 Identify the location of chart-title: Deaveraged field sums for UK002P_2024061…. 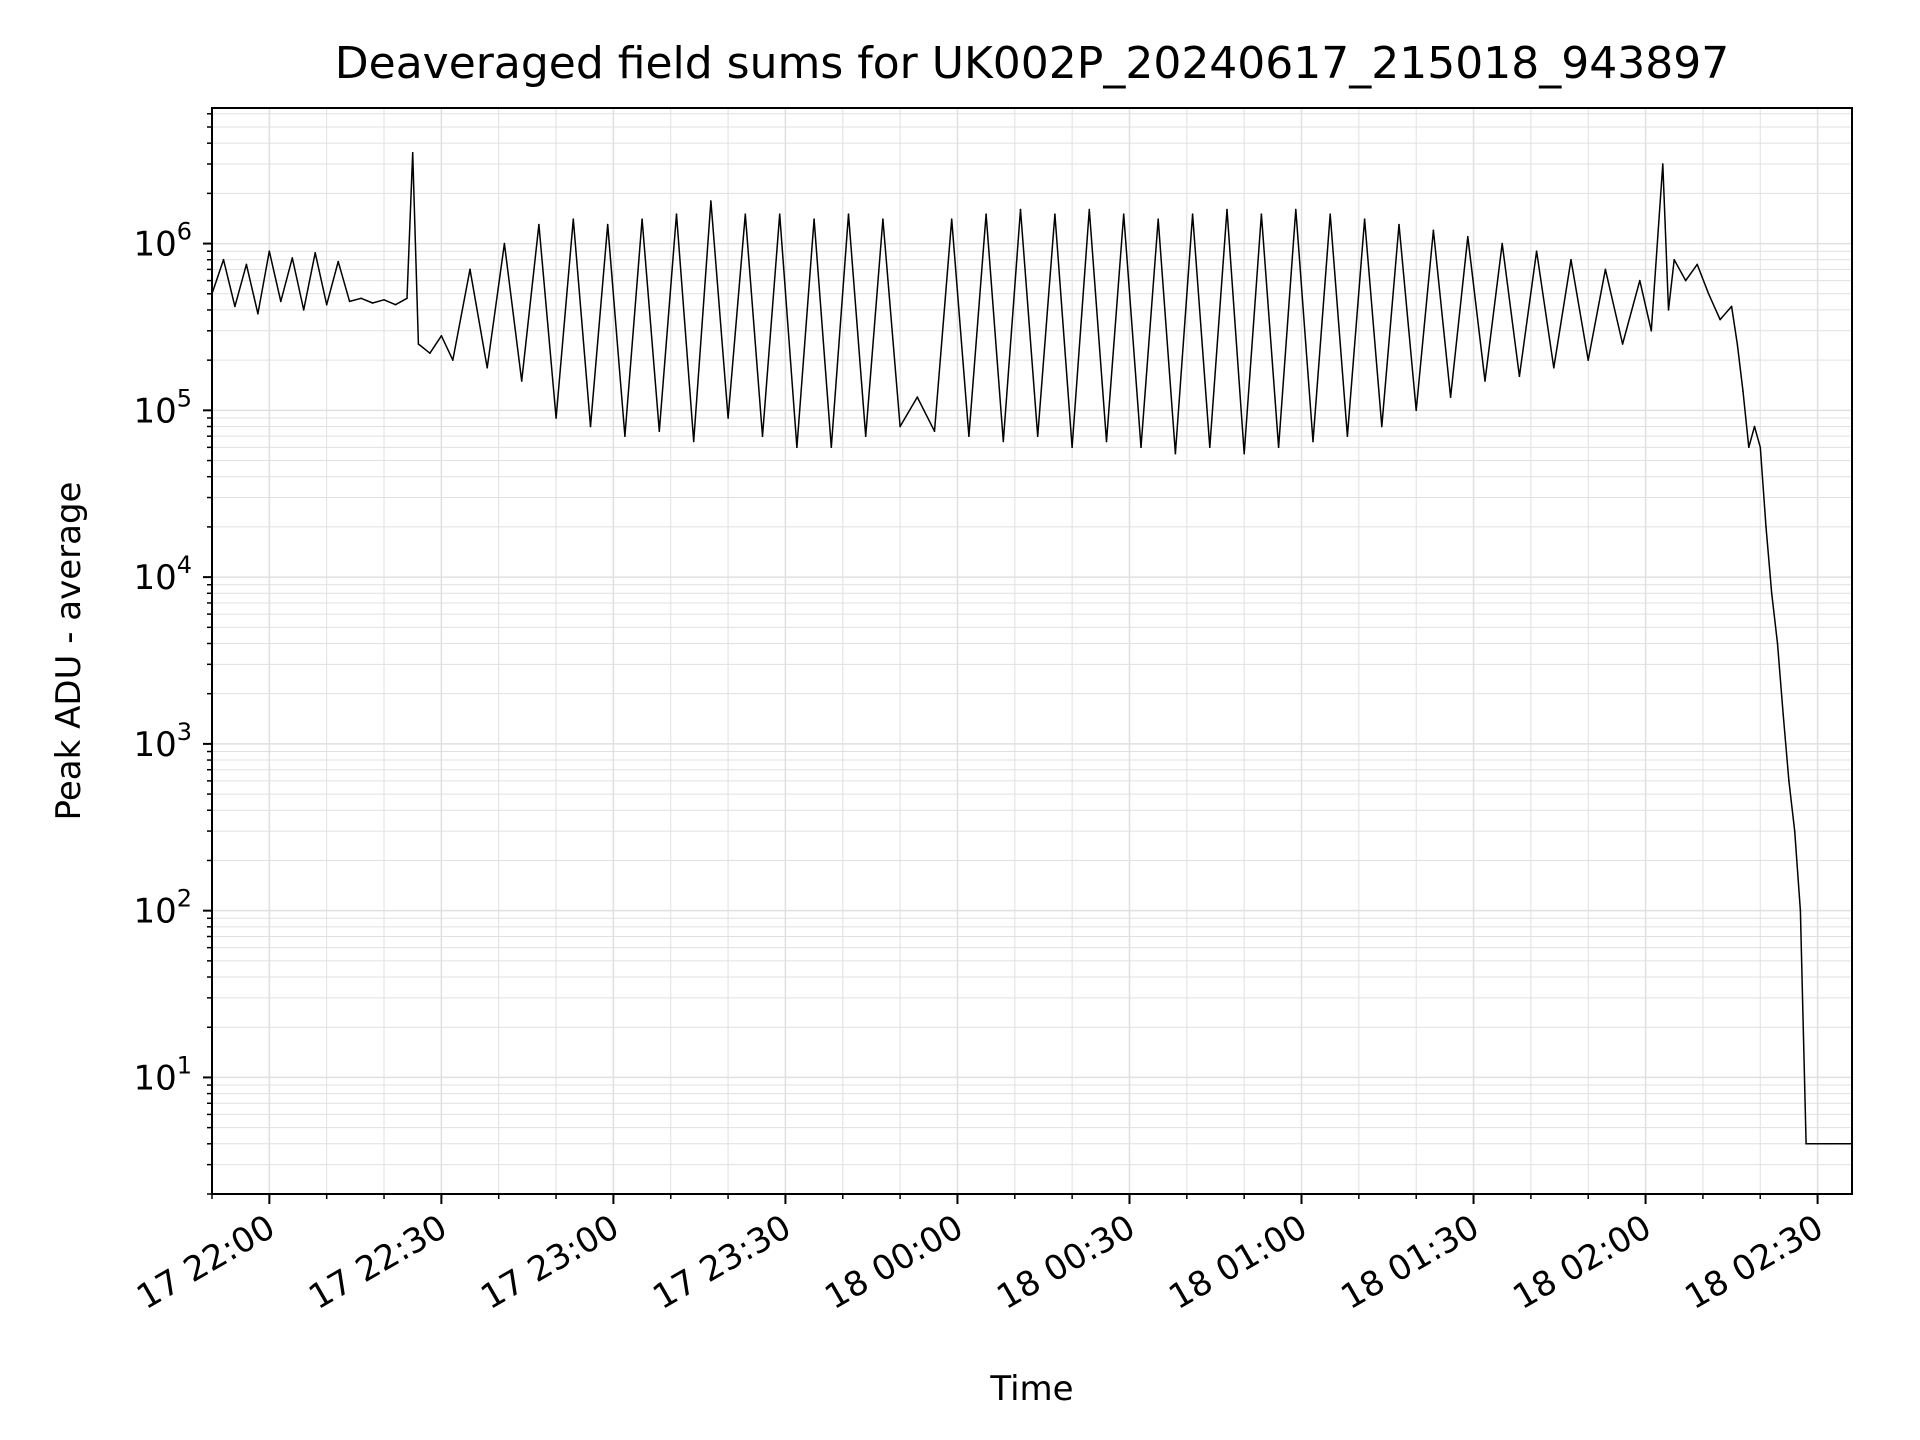
(1032, 63).